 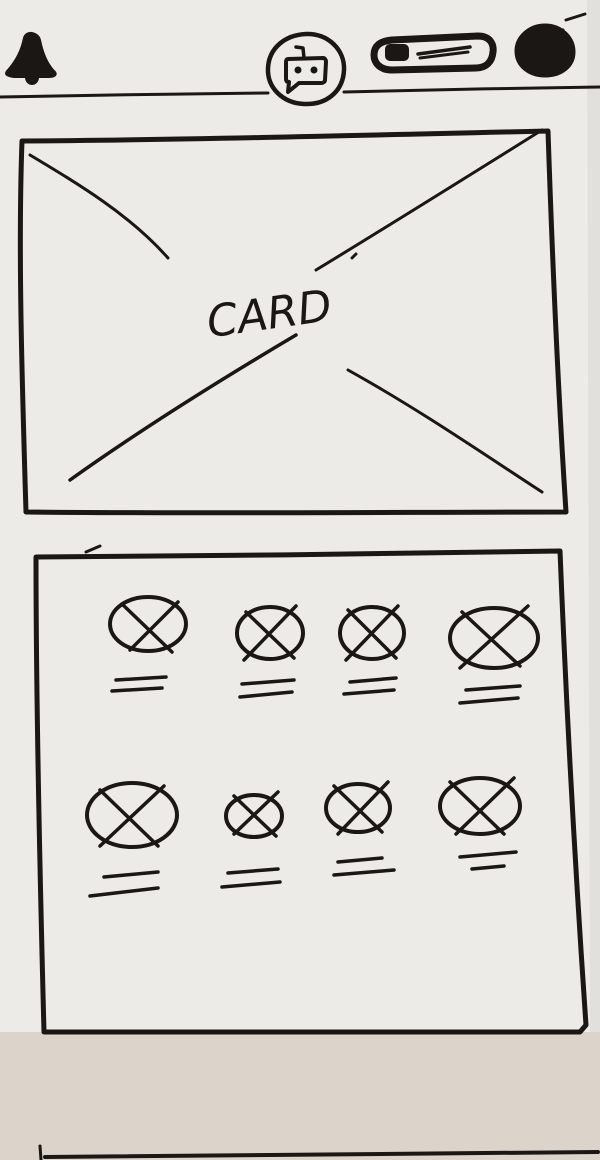 What do you see at coordinates (135, 95) in the screenshot?
I see `header-divider` at bounding box center [135, 95].